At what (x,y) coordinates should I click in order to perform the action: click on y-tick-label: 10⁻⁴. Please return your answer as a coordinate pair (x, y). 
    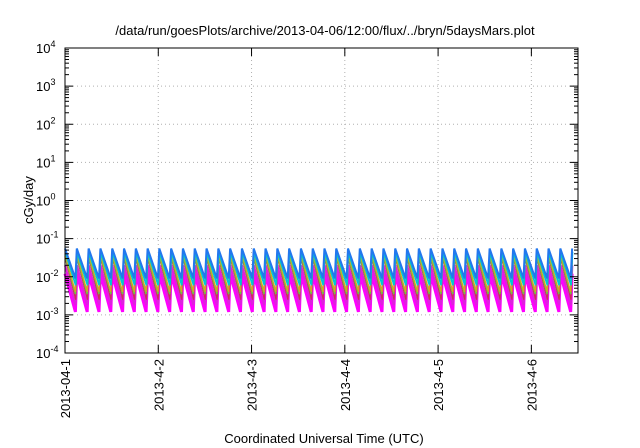
    Looking at the image, I should click on (47, 352).